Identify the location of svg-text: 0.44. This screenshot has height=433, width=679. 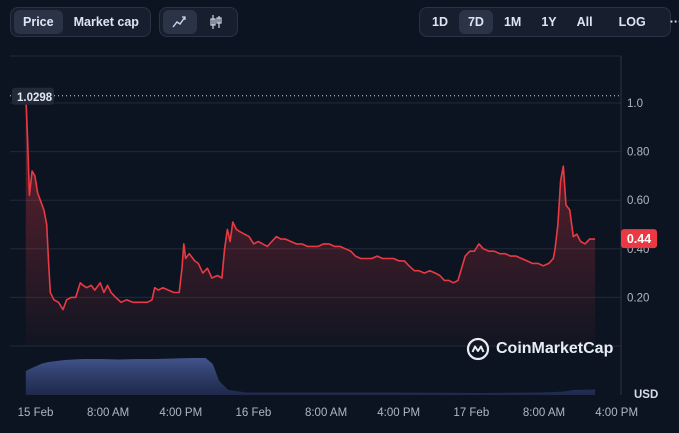
(639, 239).